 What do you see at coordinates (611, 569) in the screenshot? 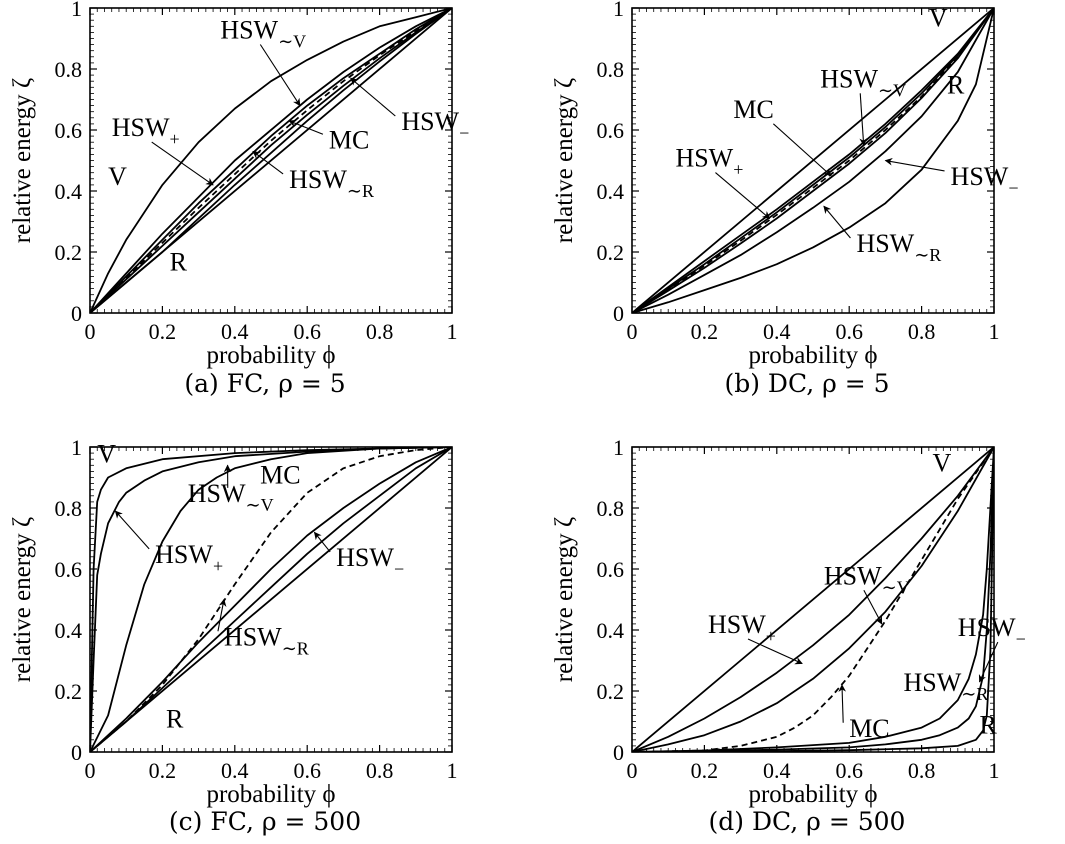
I see `y-tick-label: 0.6` at bounding box center [611, 569].